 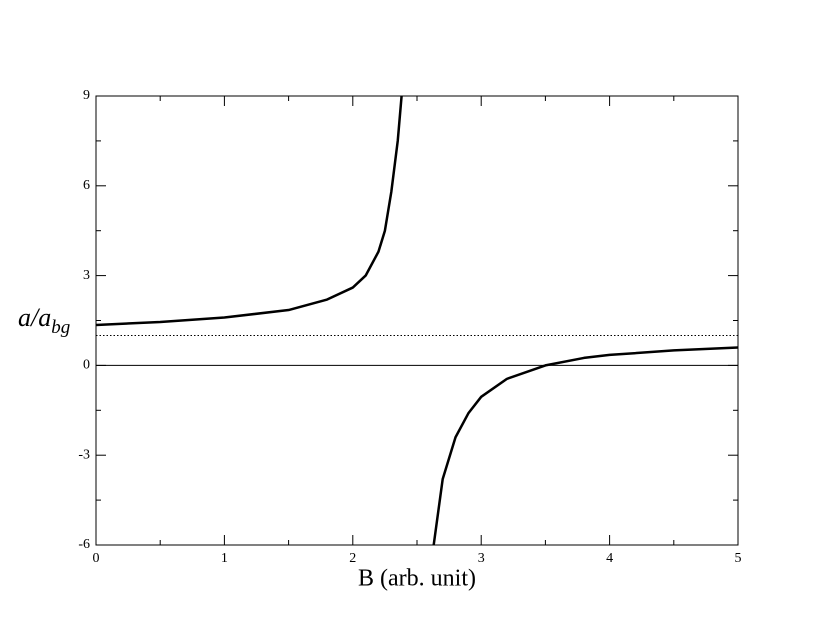 I want to click on x-tick-label: 3, so click(x=481, y=558).